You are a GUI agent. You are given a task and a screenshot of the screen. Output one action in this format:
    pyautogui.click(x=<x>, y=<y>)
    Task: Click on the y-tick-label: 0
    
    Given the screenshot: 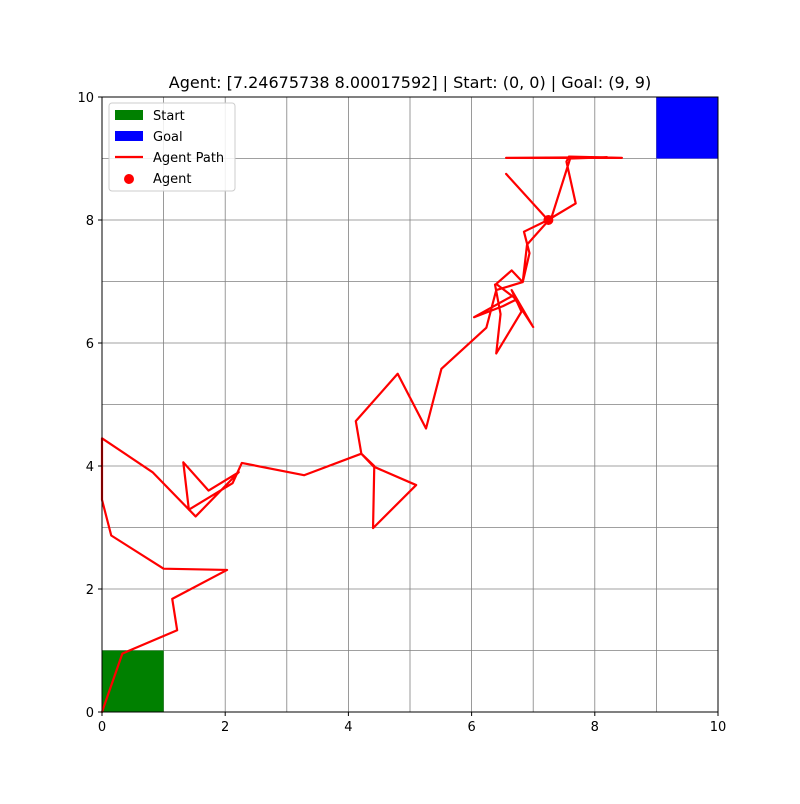 What is the action you would take?
    pyautogui.click(x=90, y=713)
    